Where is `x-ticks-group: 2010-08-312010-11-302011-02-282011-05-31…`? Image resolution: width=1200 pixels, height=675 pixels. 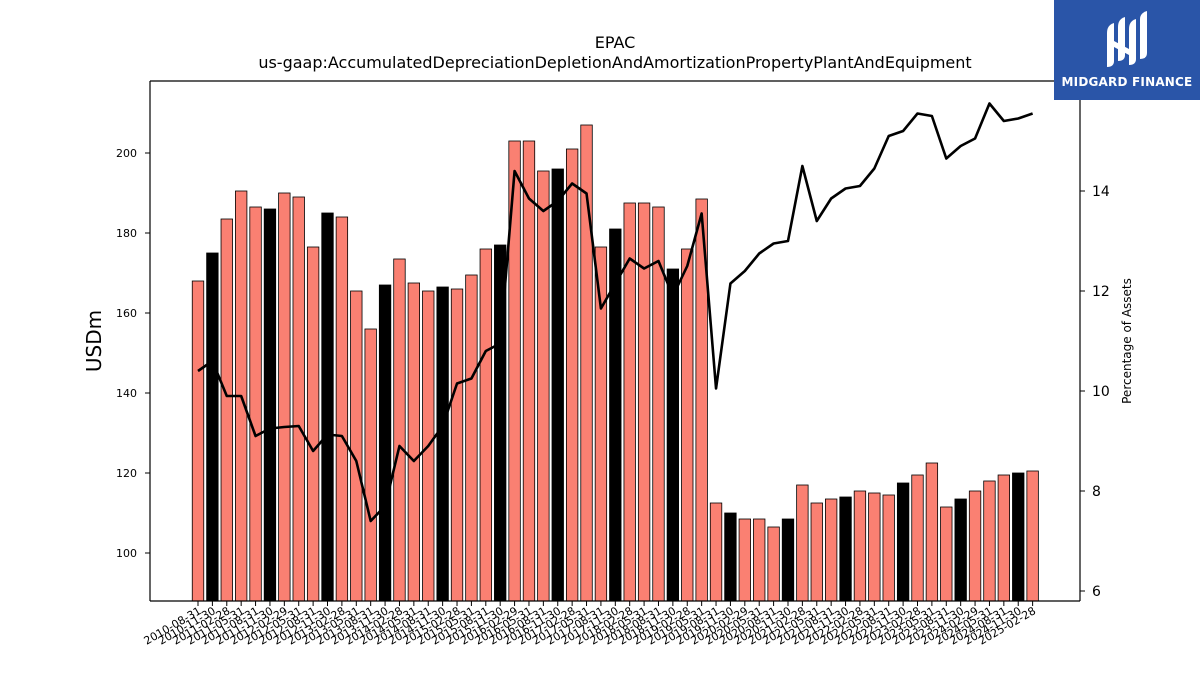 x-ticks-group: 2010-08-312010-11-302011-02-282011-05-31… is located at coordinates (590, 624).